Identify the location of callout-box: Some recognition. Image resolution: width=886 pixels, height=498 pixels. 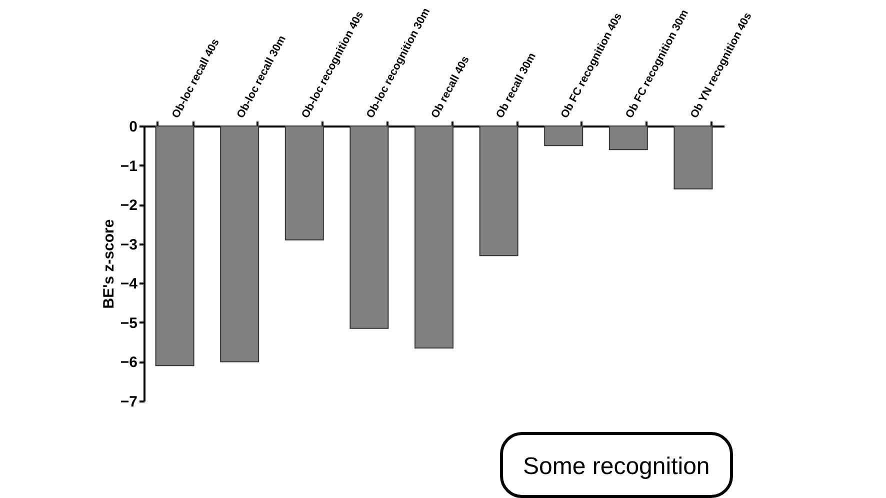
(616, 465).